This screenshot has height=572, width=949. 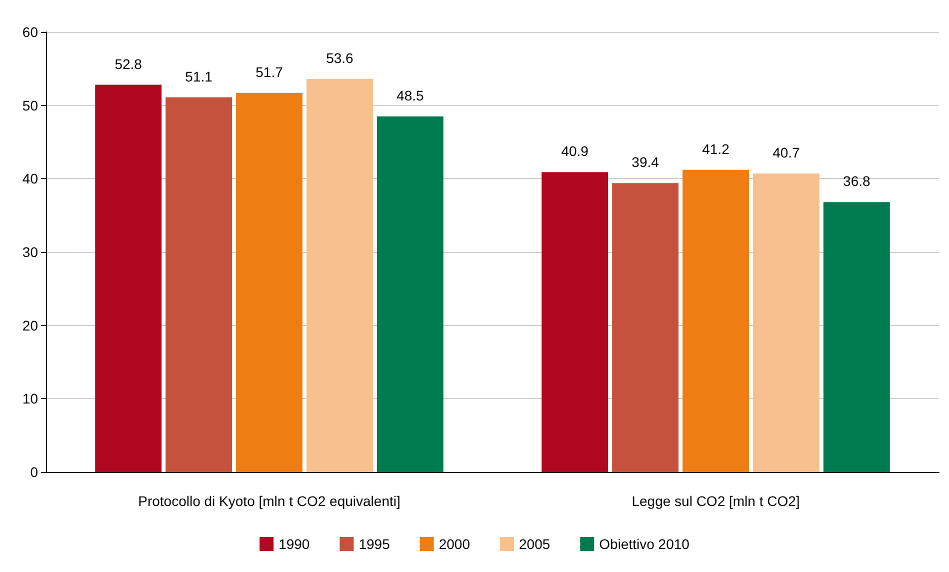 I want to click on data-label: 36.8, so click(x=856, y=181).